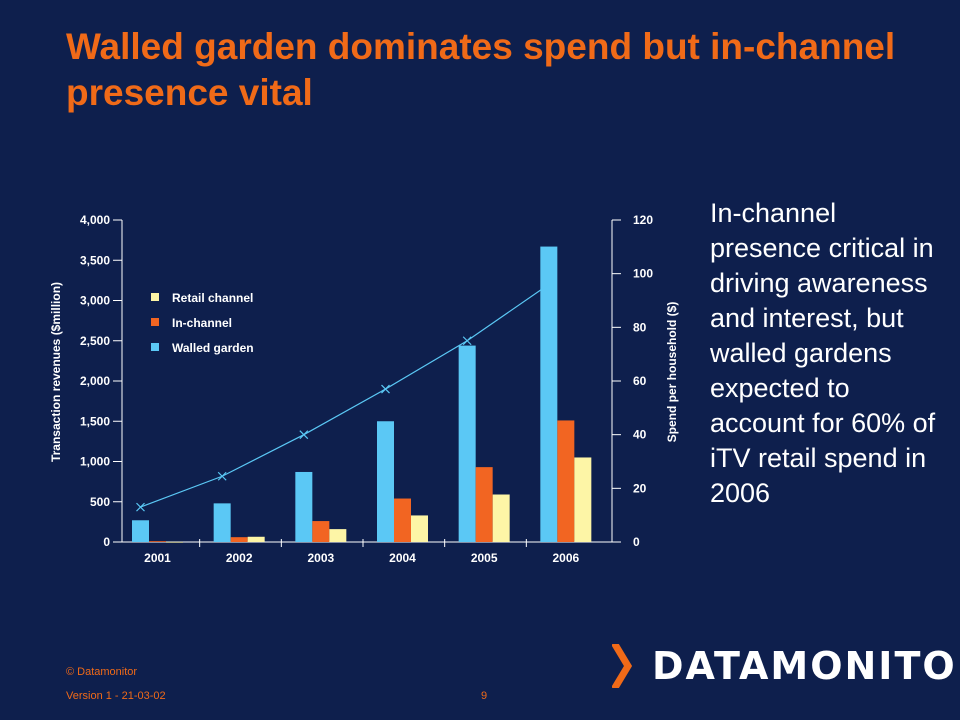 This screenshot has width=960, height=720. Describe the element at coordinates (95, 462) in the screenshot. I see `y-tick-label: 1,000` at that location.